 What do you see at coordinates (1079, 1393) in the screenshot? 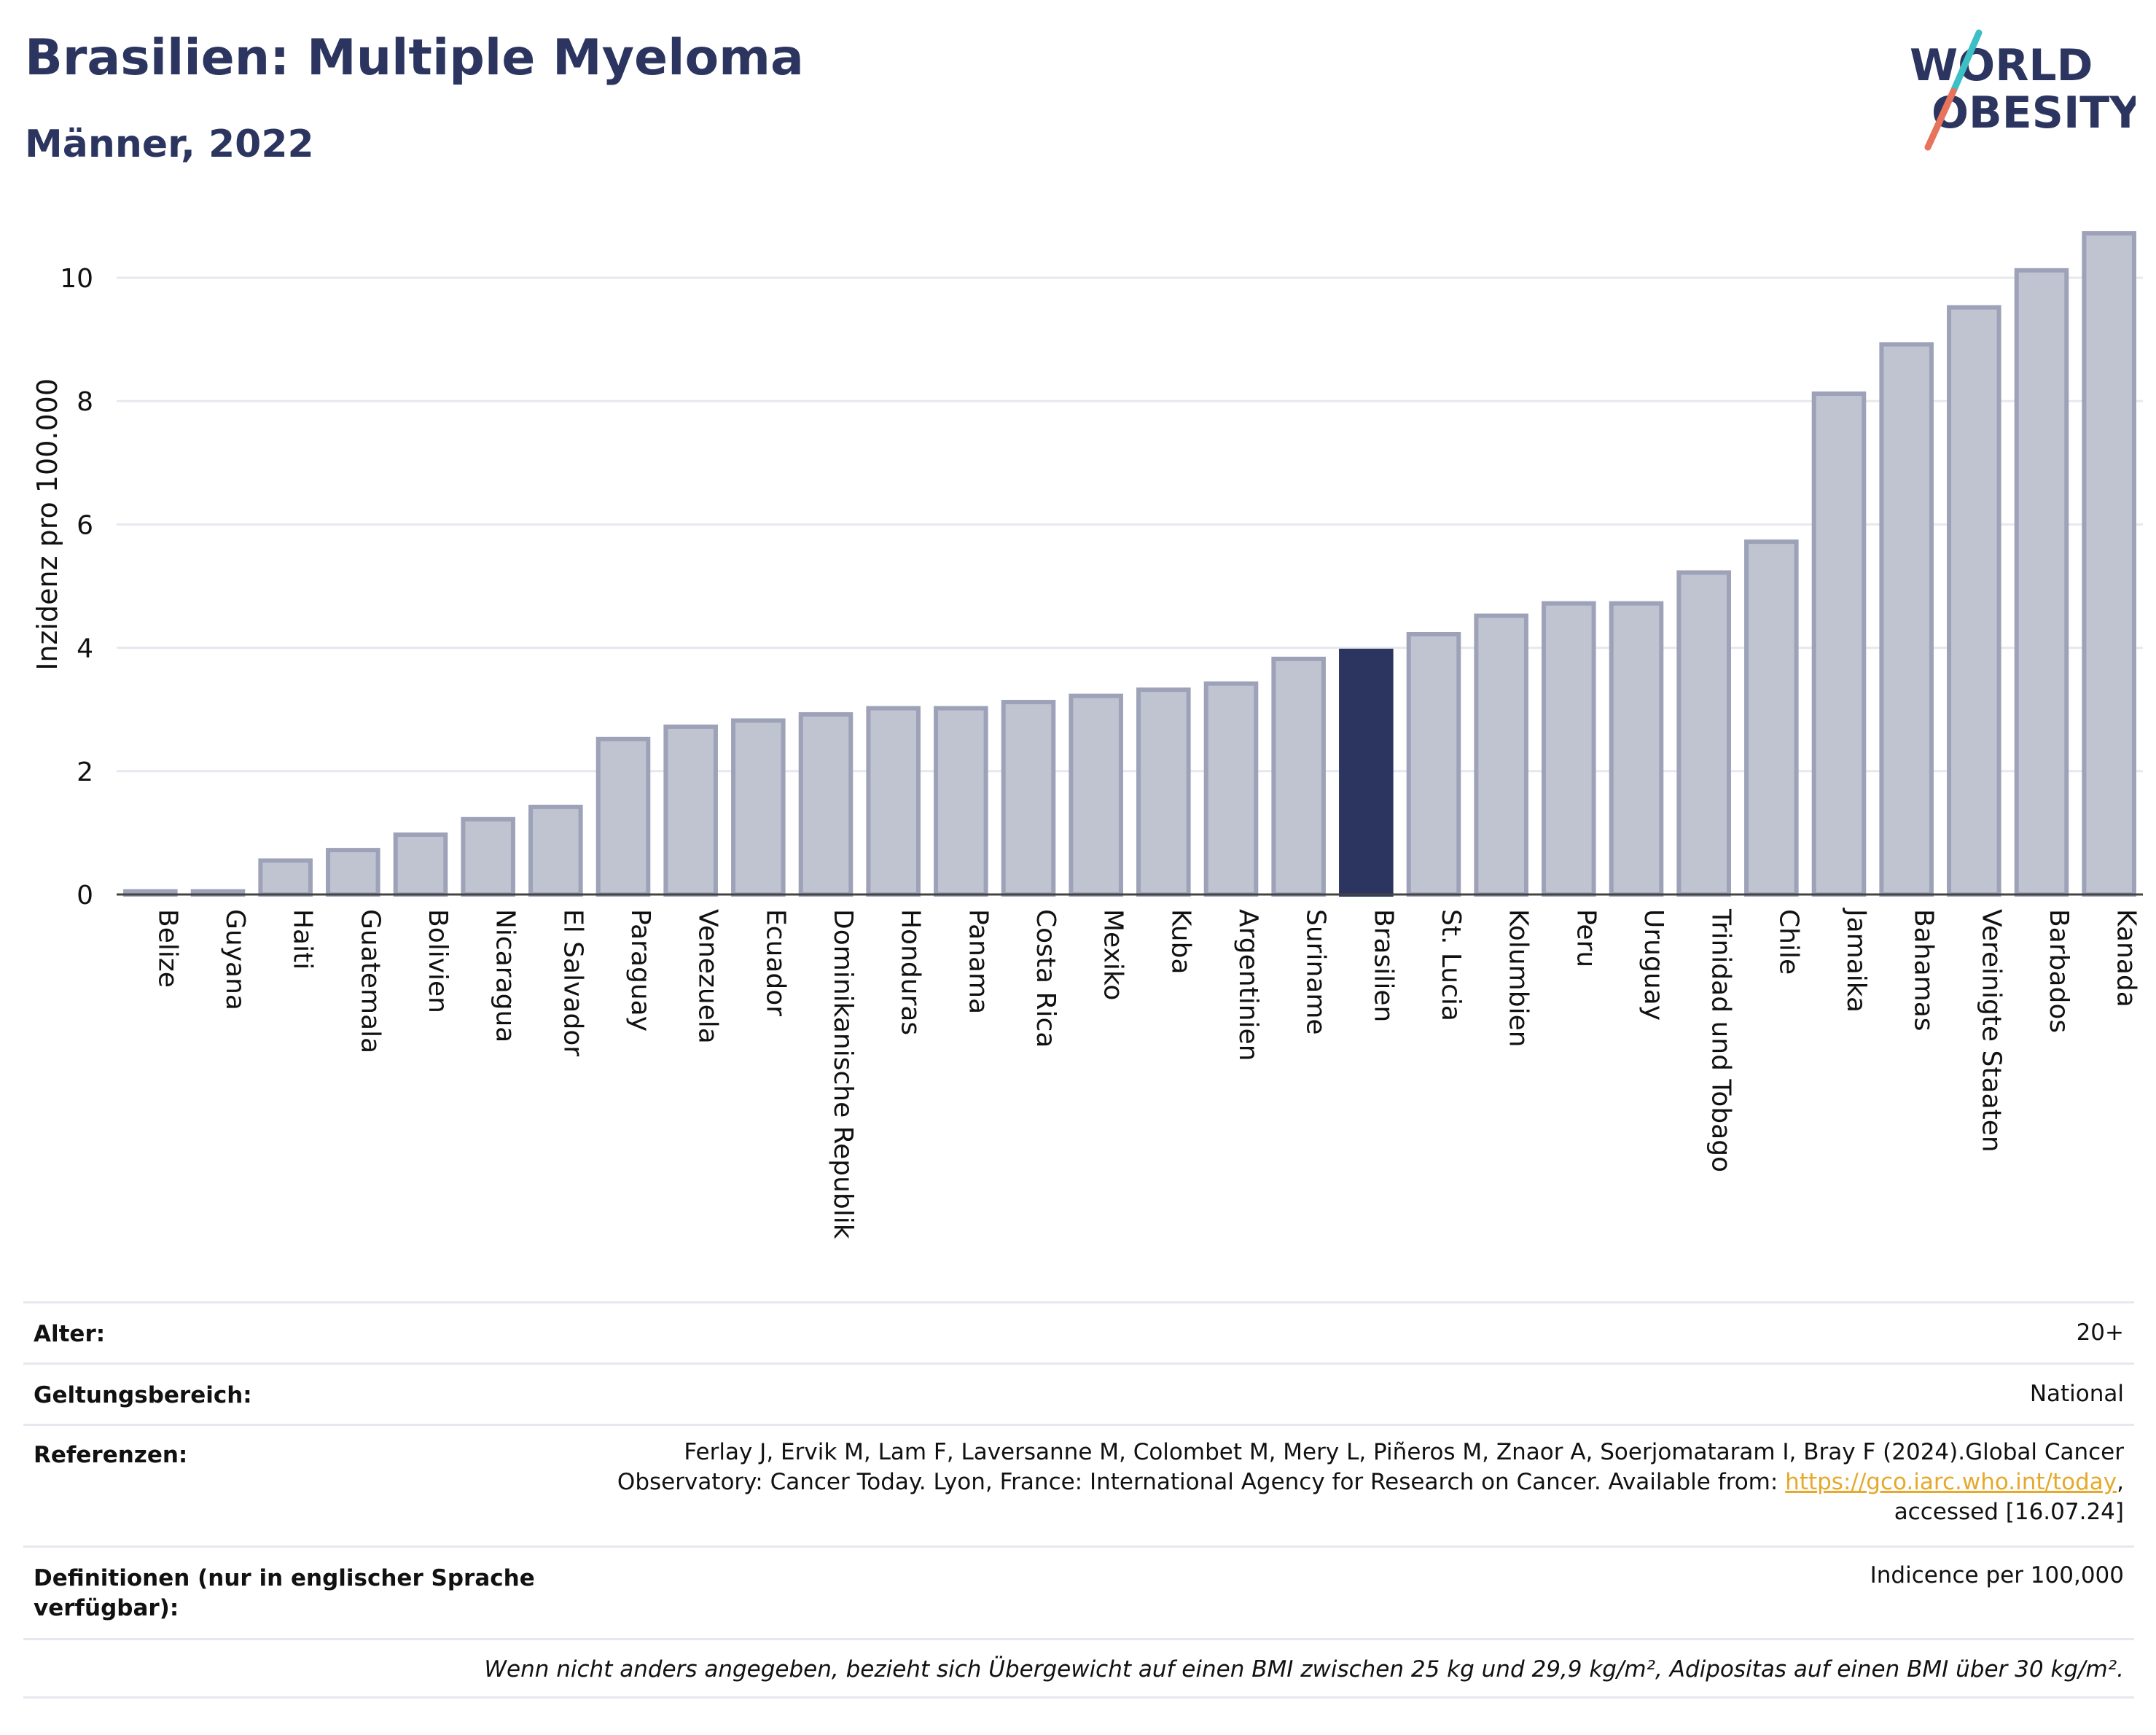
I see `meta-row-scope: Geltungsbereich: National` at bounding box center [1079, 1393].